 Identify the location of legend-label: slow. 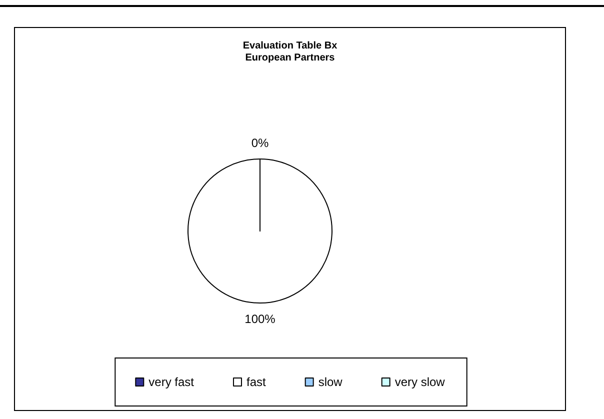
(330, 382).